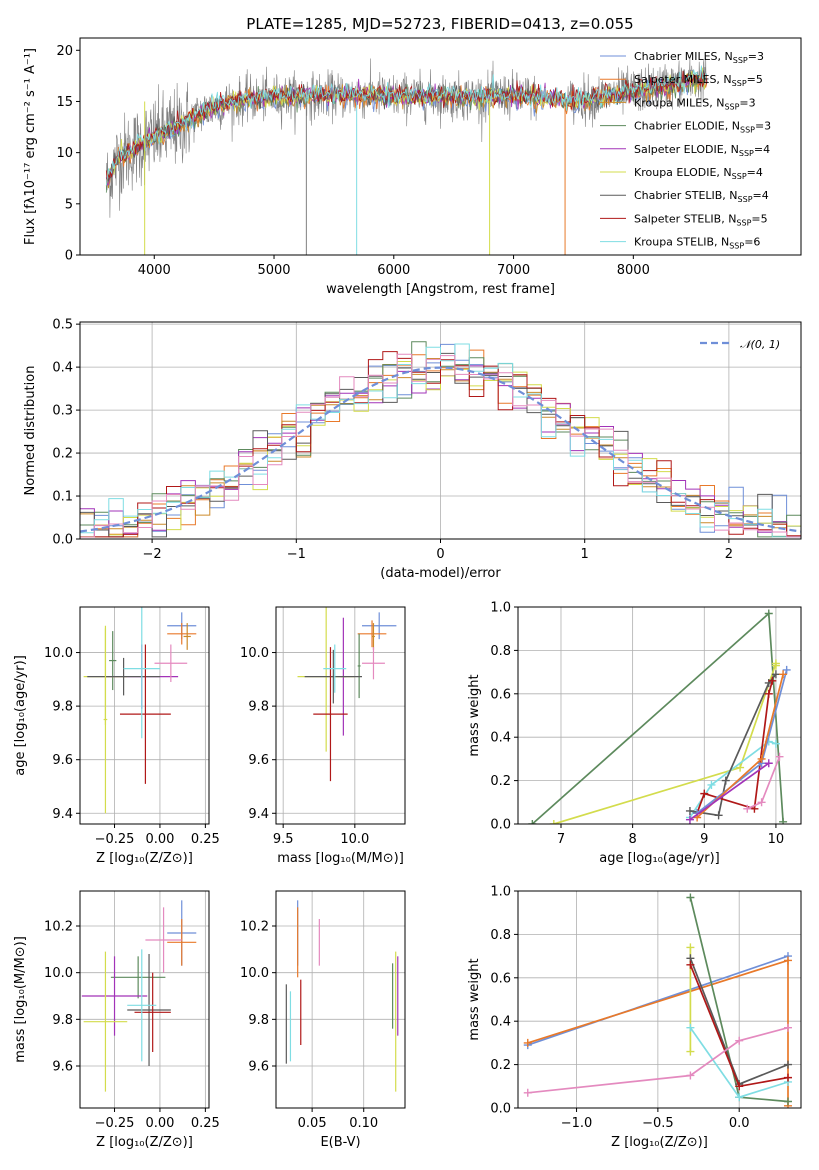  Describe the element at coordinates (699, 57) in the screenshot. I see `legend-entry-0: Chabrier MILES, NSSP=3` at that location.